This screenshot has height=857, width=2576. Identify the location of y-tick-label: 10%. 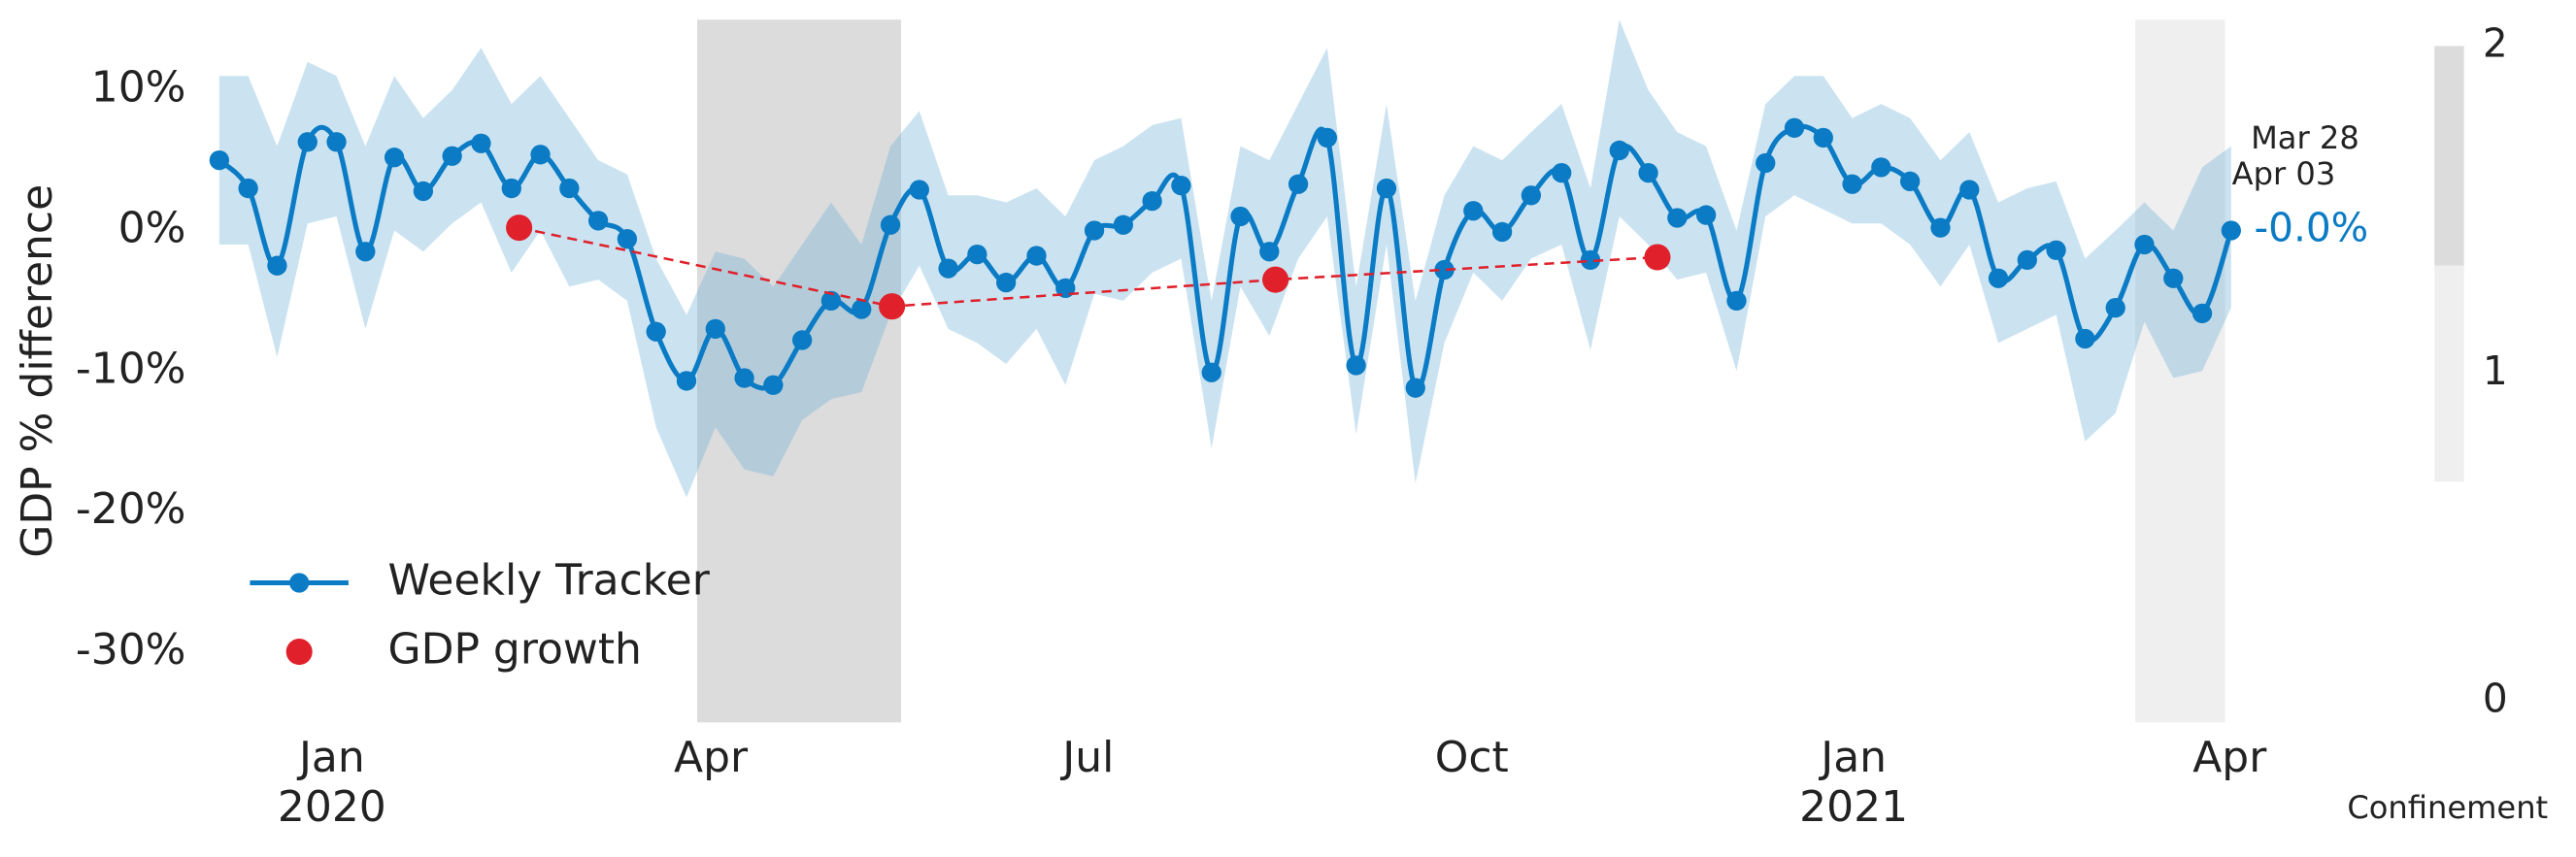
(139, 88).